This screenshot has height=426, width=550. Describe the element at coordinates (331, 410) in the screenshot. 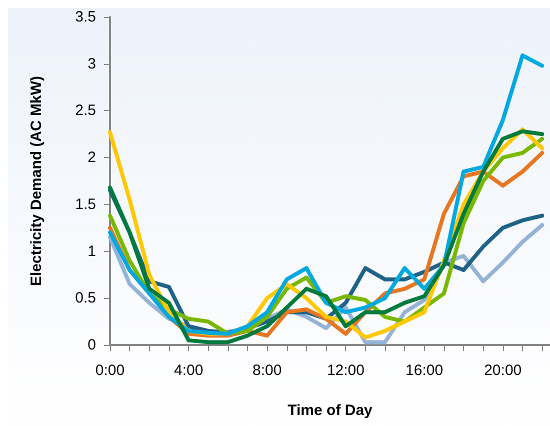

I see `x-axis-title: Time of Day` at that location.